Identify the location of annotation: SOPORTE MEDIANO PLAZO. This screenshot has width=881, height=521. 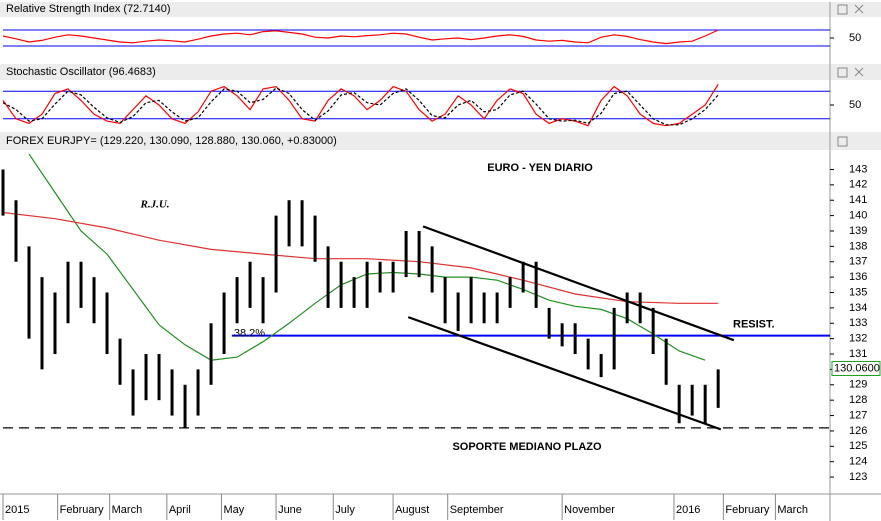
(527, 447).